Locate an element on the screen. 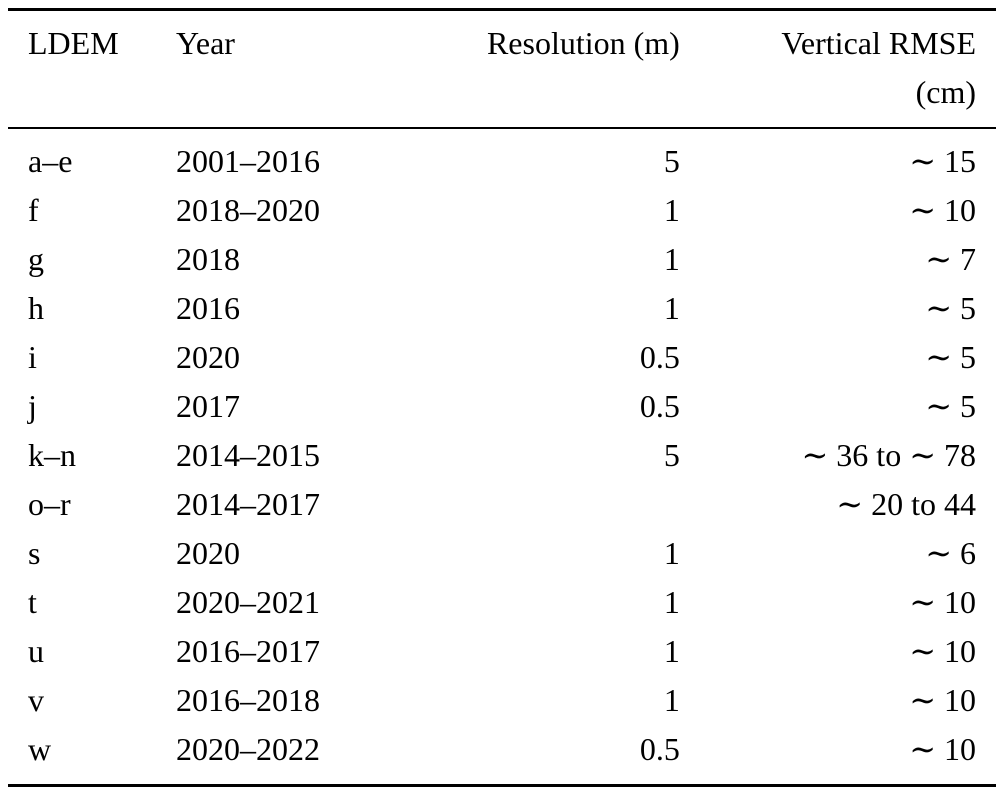 This screenshot has height=799, width=1004. cell-year: 2018–2020 is located at coordinates (247, 210).